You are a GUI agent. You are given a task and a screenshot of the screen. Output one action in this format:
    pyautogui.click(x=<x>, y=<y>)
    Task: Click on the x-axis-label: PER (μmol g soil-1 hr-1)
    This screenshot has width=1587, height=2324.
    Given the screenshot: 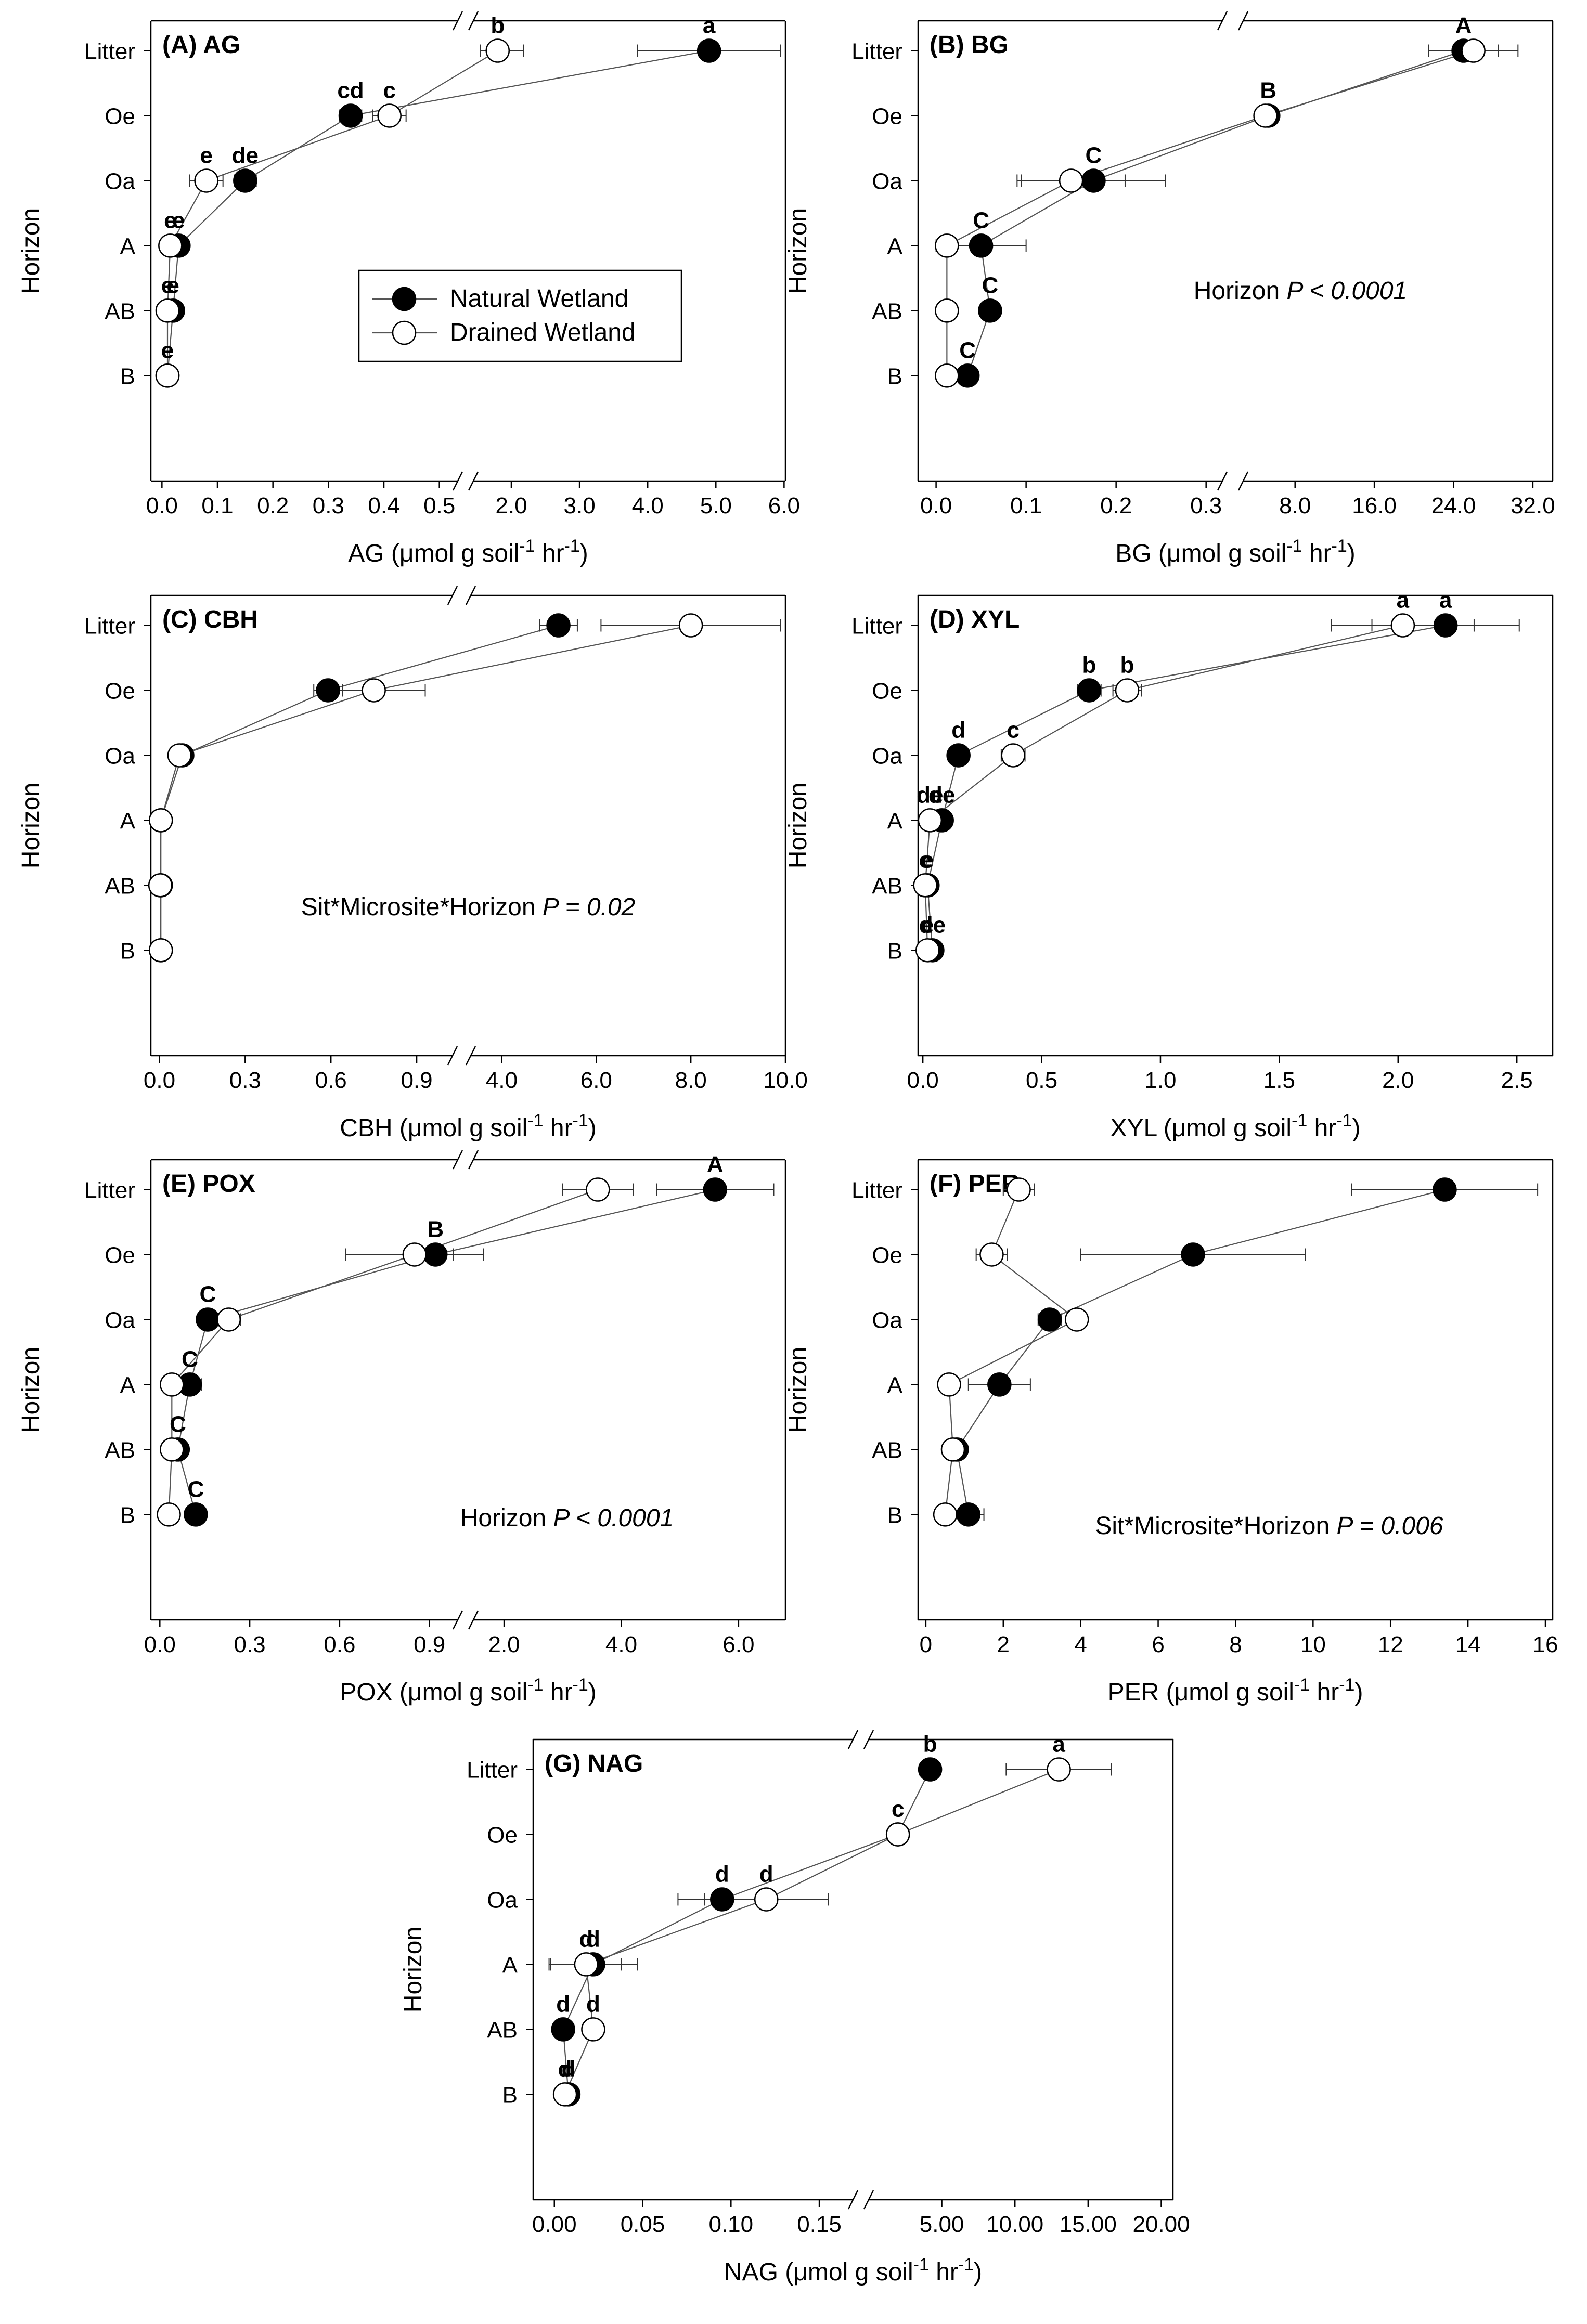 What is the action you would take?
    pyautogui.click(x=1235, y=1690)
    